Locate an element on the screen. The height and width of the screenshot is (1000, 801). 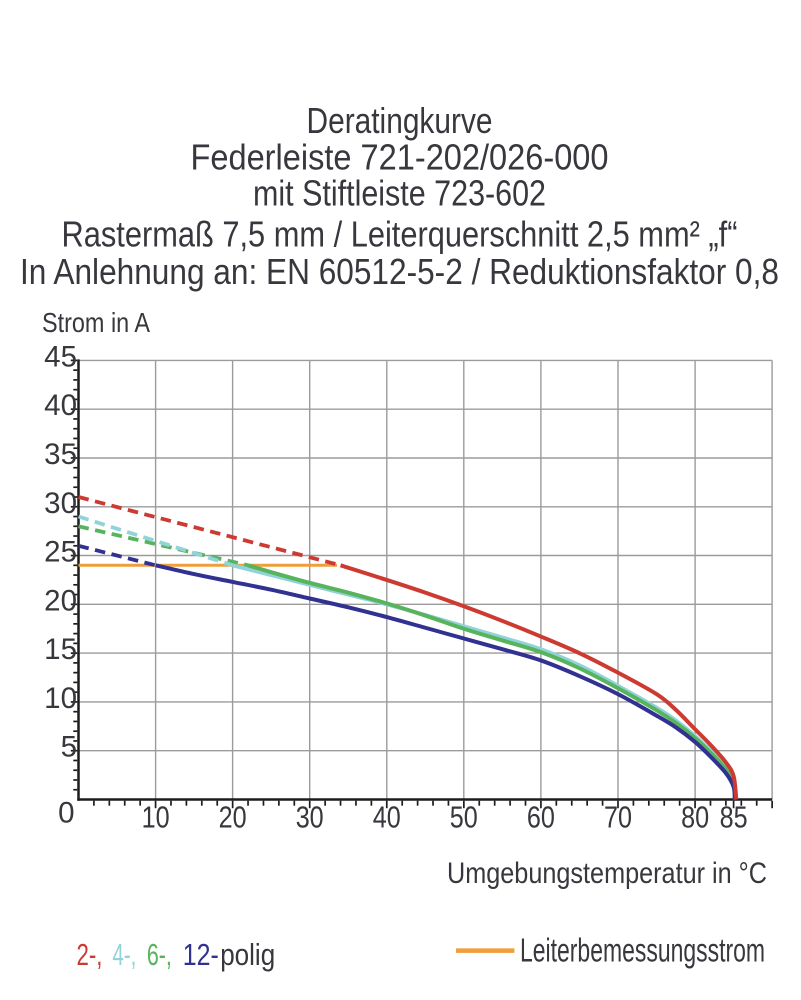
svg-text: Leiterbemessungsstrom is located at coordinates (642, 951).